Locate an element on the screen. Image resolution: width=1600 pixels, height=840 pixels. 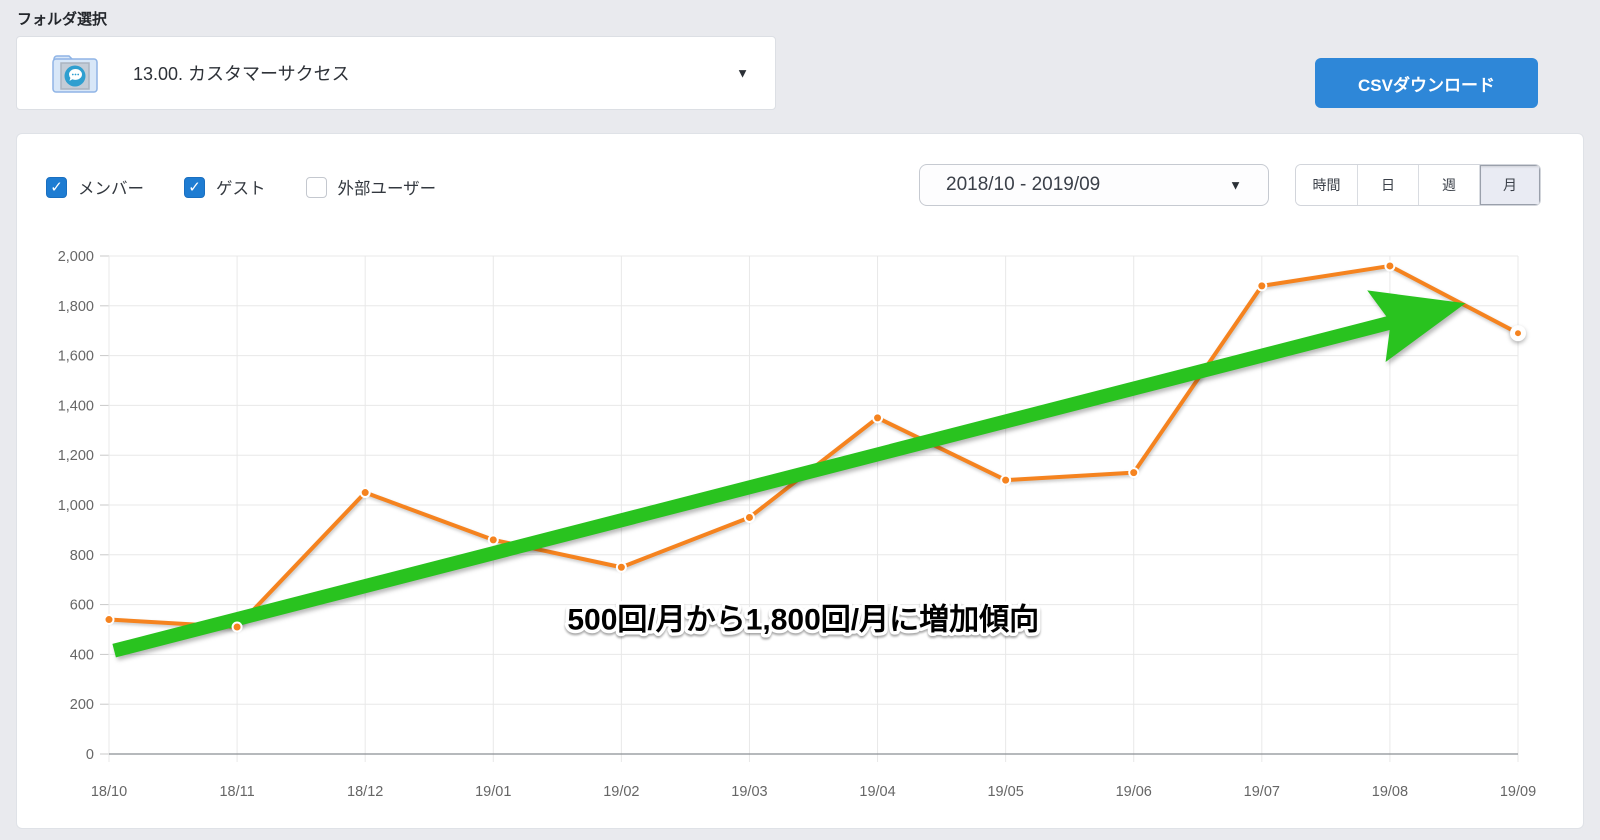
period-button-month: 月 is located at coordinates (1509, 185).